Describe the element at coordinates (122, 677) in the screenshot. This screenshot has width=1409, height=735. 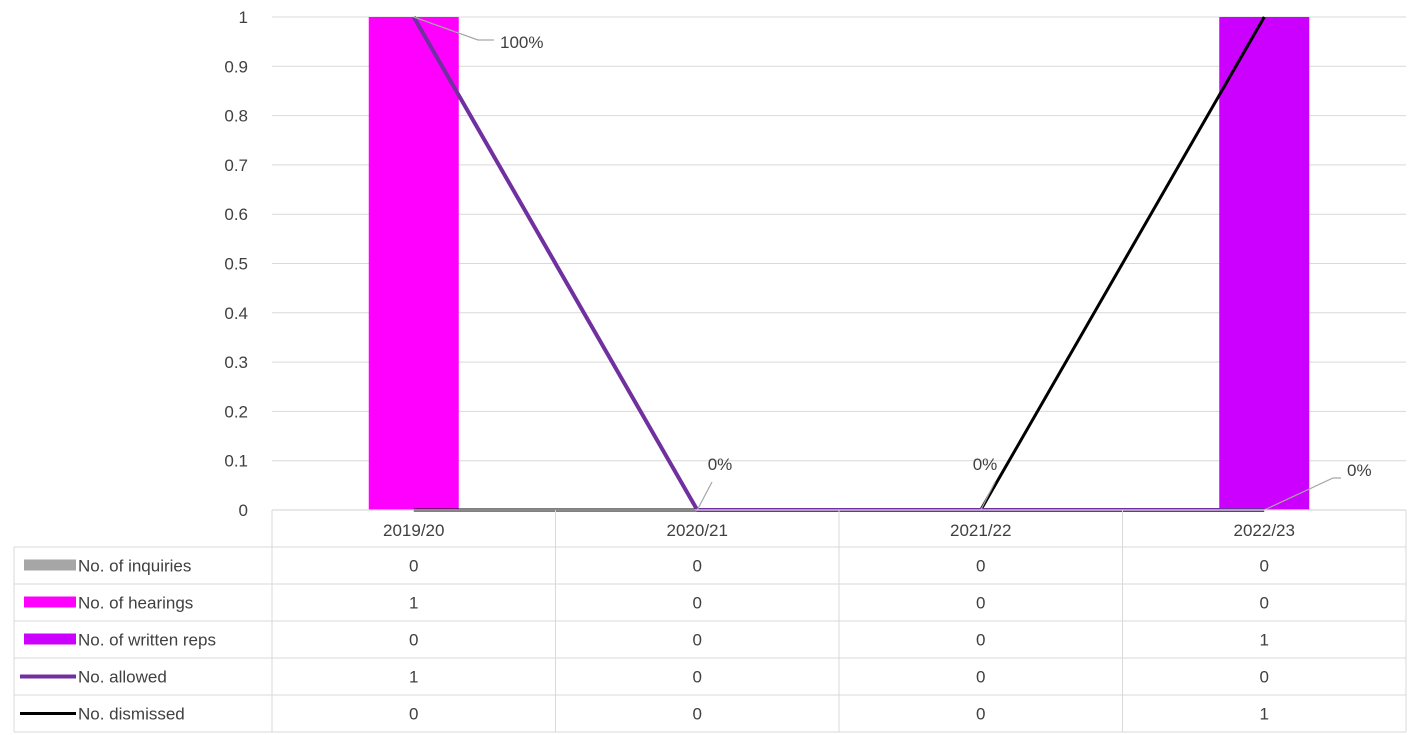
I see `series-name: No. allowed` at that location.